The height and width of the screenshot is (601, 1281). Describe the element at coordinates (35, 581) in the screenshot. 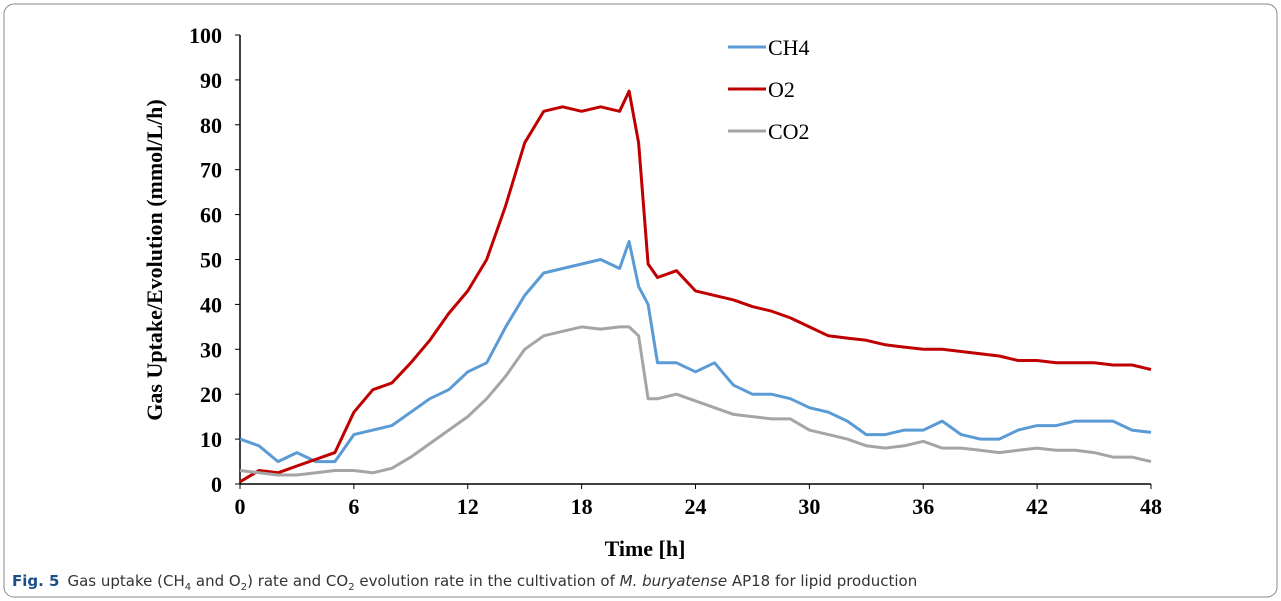

I see `caption-label: Fig. 5` at that location.